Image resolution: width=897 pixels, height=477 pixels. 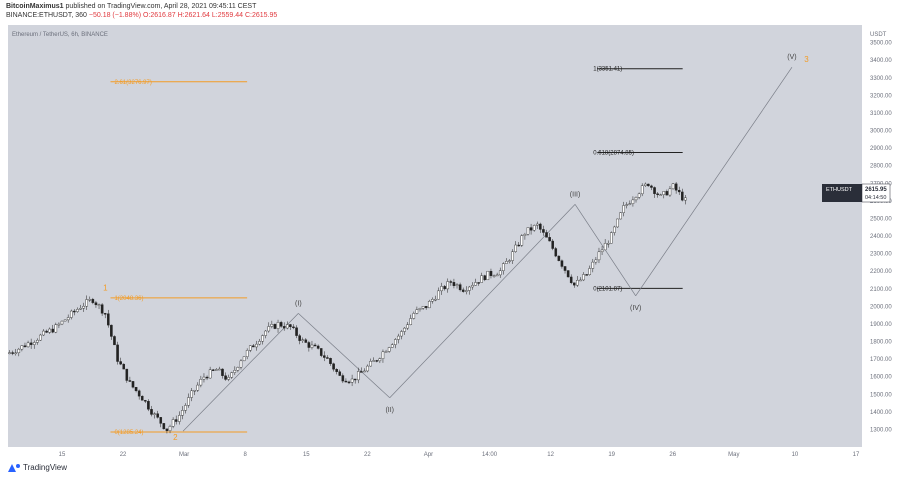 I want to click on fib-label: 0(2101.87), so click(x=607, y=289).